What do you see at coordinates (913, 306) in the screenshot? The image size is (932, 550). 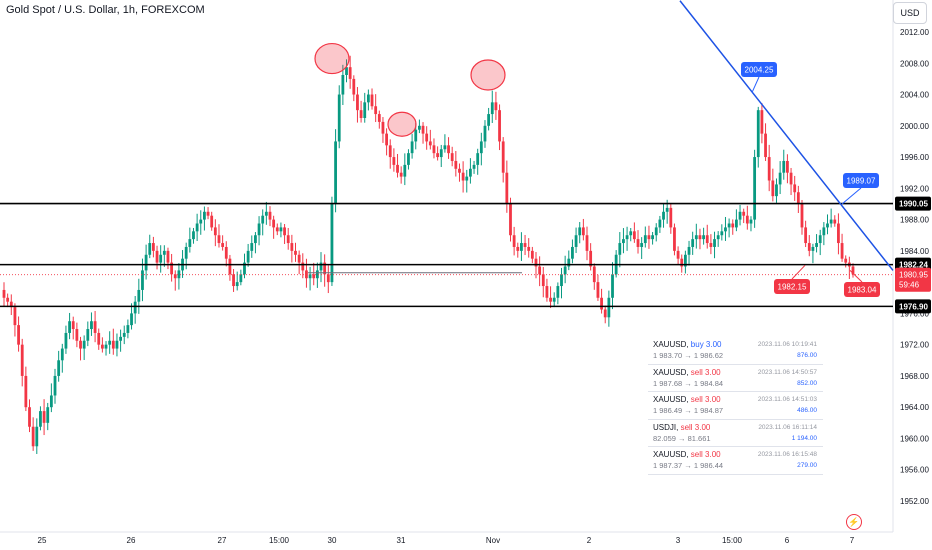 I see `level-tag-label: 1976.90` at bounding box center [913, 306].